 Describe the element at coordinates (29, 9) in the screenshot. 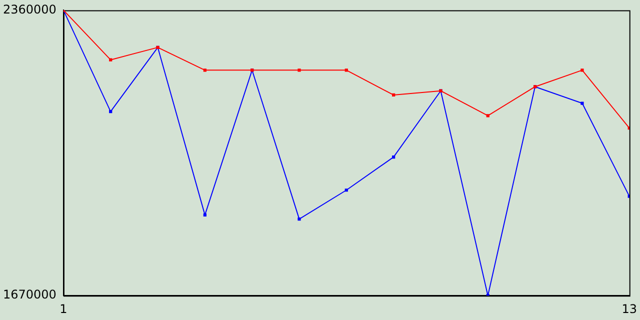

I see `y-tick-label: 2360000` at that location.